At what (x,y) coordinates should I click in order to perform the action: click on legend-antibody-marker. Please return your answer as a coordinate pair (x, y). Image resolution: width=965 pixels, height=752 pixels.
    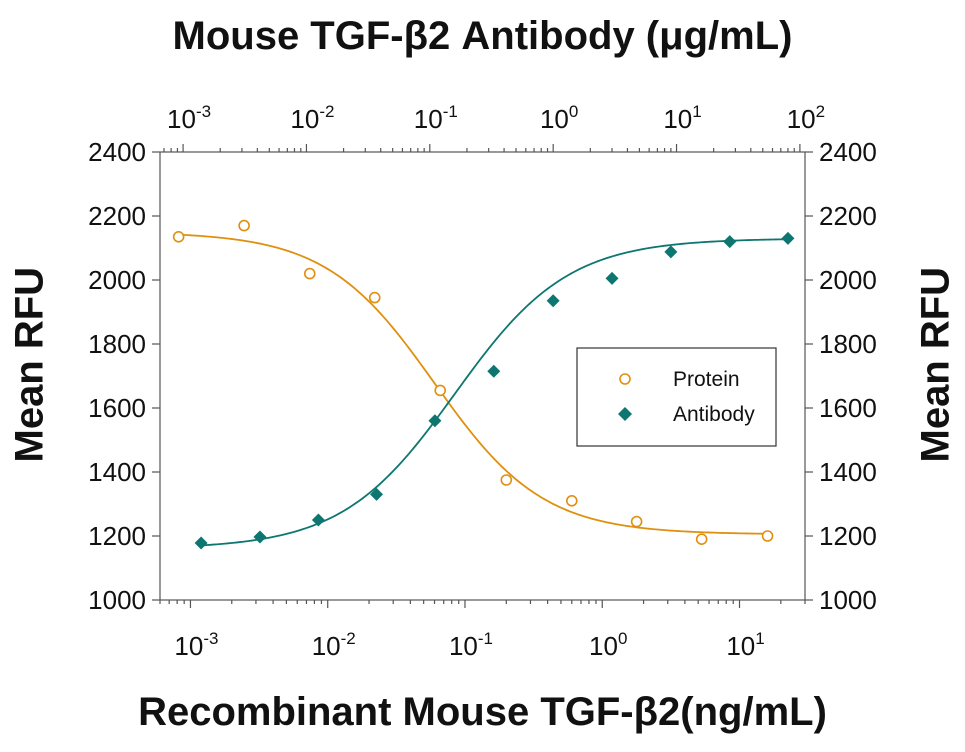
    Looking at the image, I should click on (625, 414).